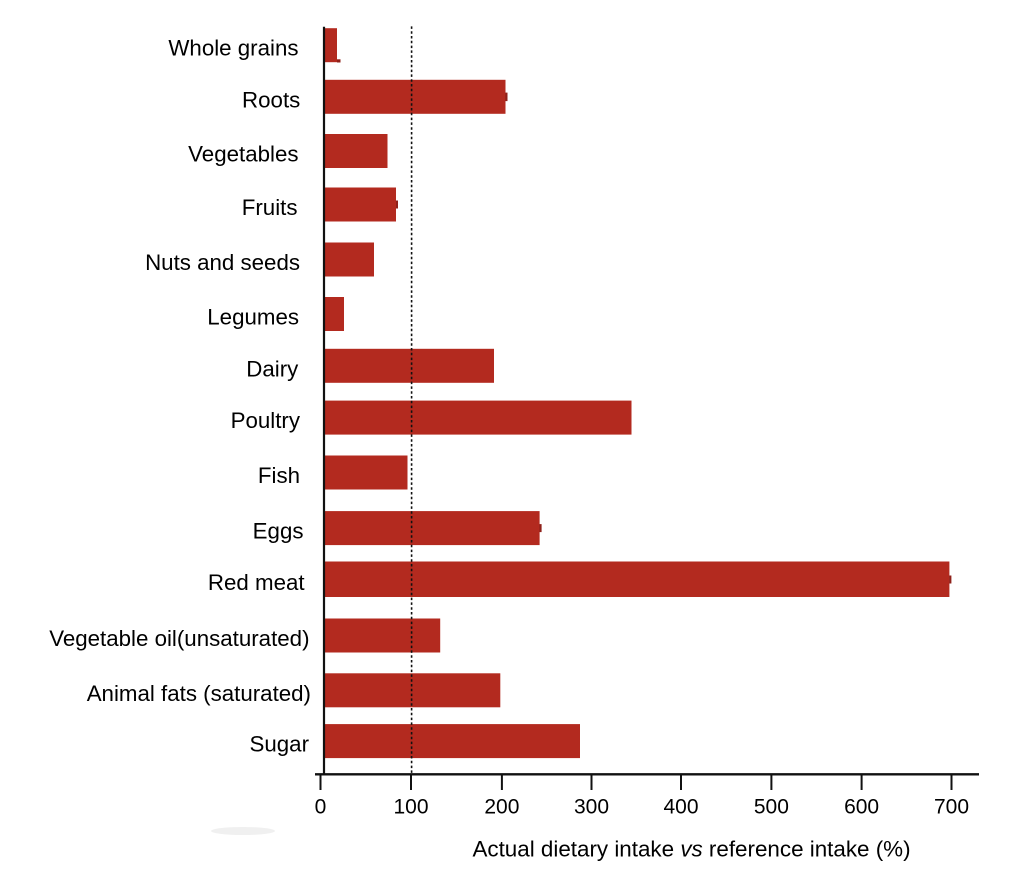 The width and height of the screenshot is (1024, 887). What do you see at coordinates (861, 807) in the screenshot?
I see `svg-text: 600` at bounding box center [861, 807].